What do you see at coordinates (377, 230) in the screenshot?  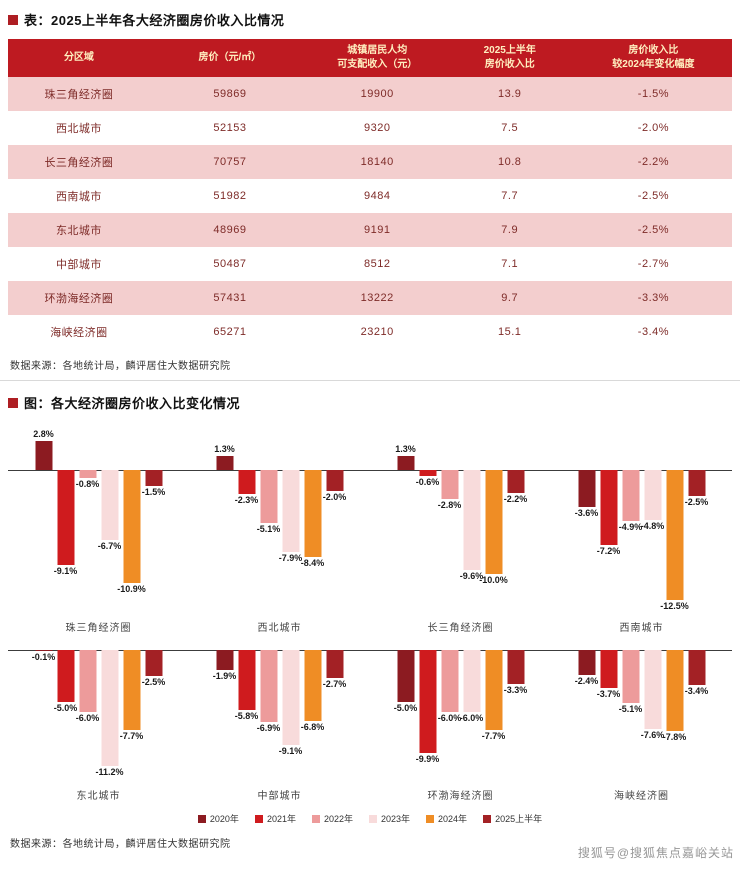 I see `value-cell: 9191` at bounding box center [377, 230].